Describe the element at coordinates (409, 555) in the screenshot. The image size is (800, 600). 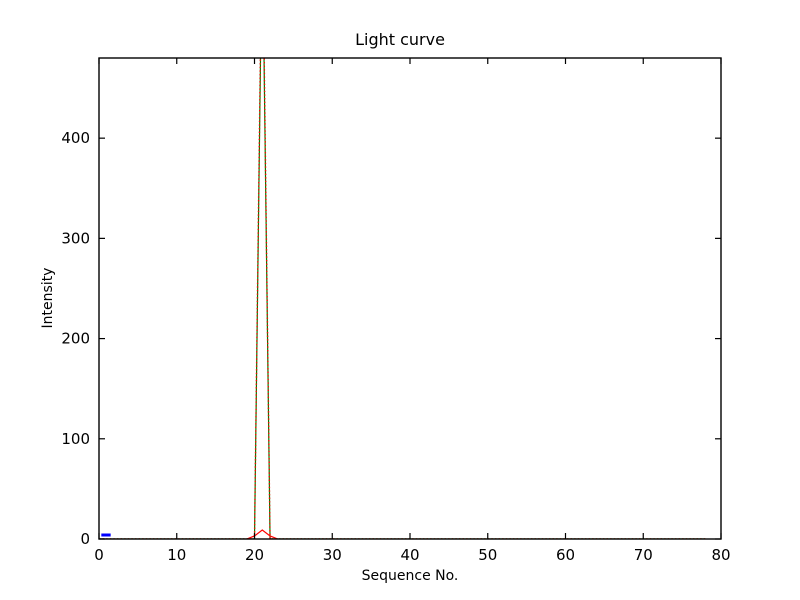
I see `x-tick-label: 40` at that location.